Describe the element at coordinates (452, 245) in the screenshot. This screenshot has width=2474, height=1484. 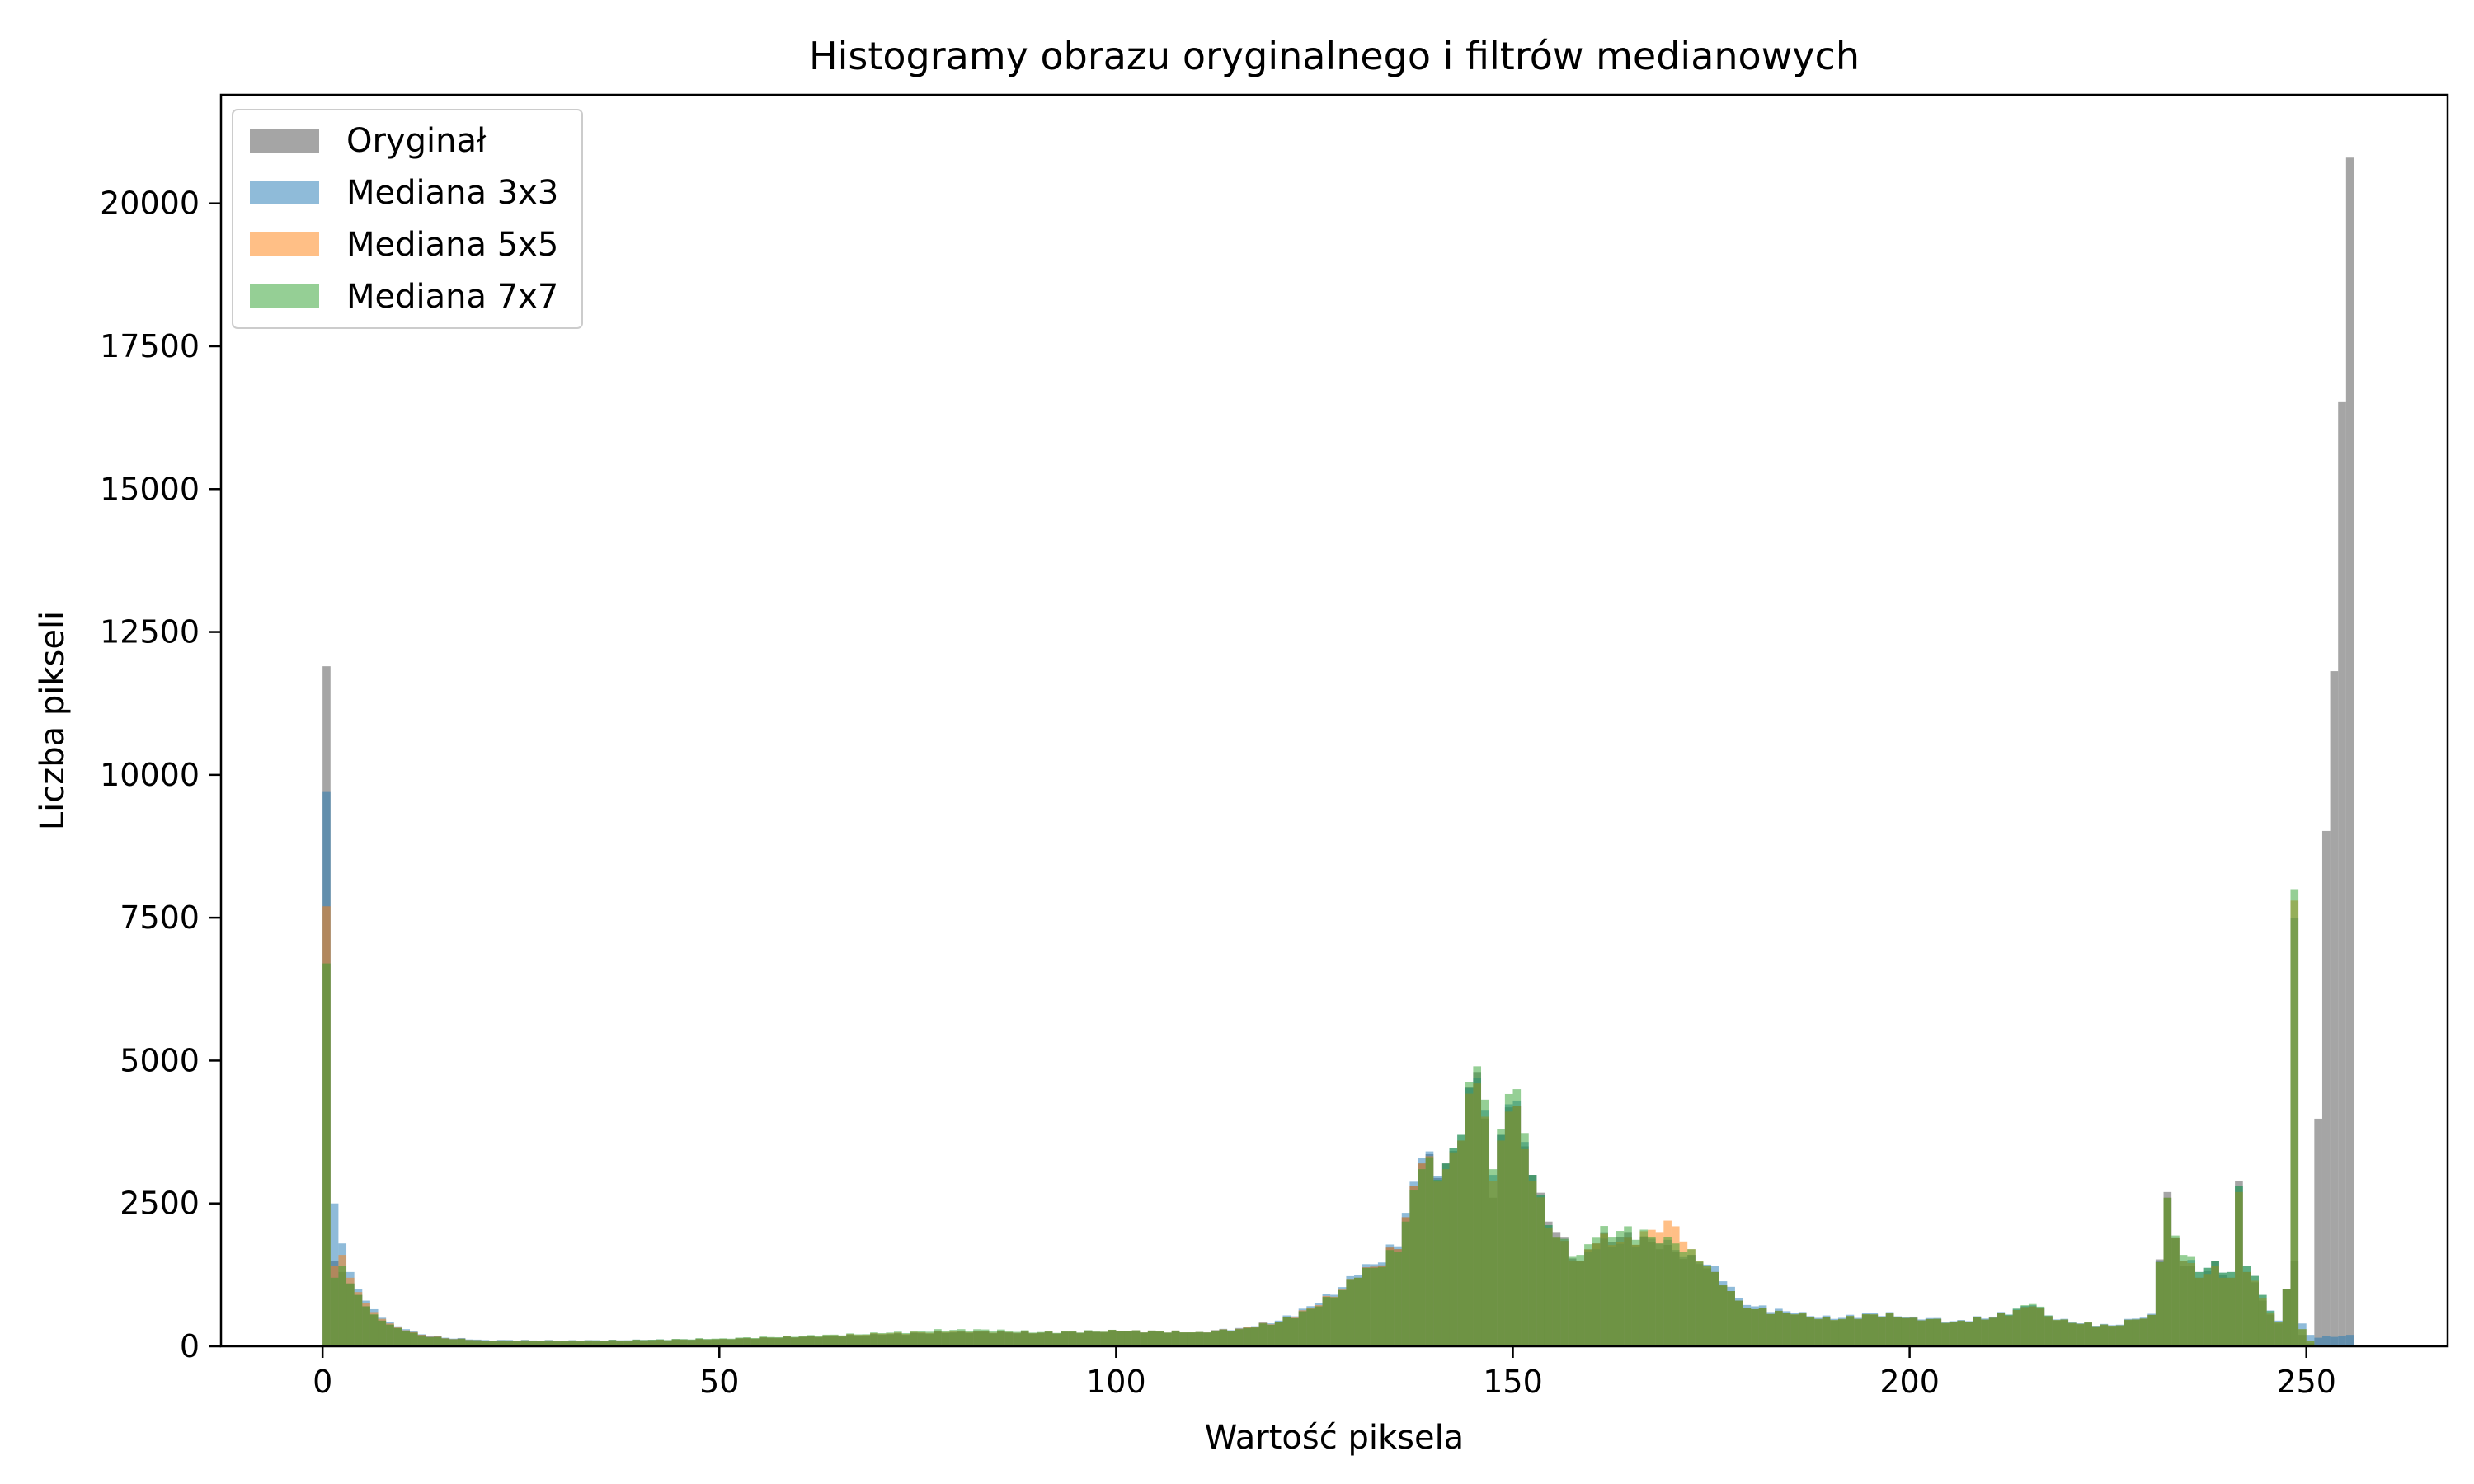
I see `legend-label: Mediana 5x5` at that location.